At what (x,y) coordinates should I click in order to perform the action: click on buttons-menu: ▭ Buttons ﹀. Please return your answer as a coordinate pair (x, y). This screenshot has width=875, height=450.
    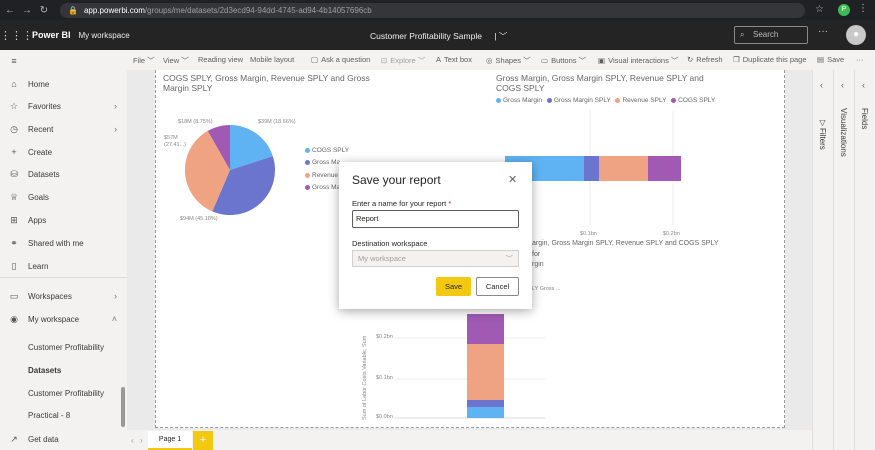
    Looking at the image, I should click on (564, 60).